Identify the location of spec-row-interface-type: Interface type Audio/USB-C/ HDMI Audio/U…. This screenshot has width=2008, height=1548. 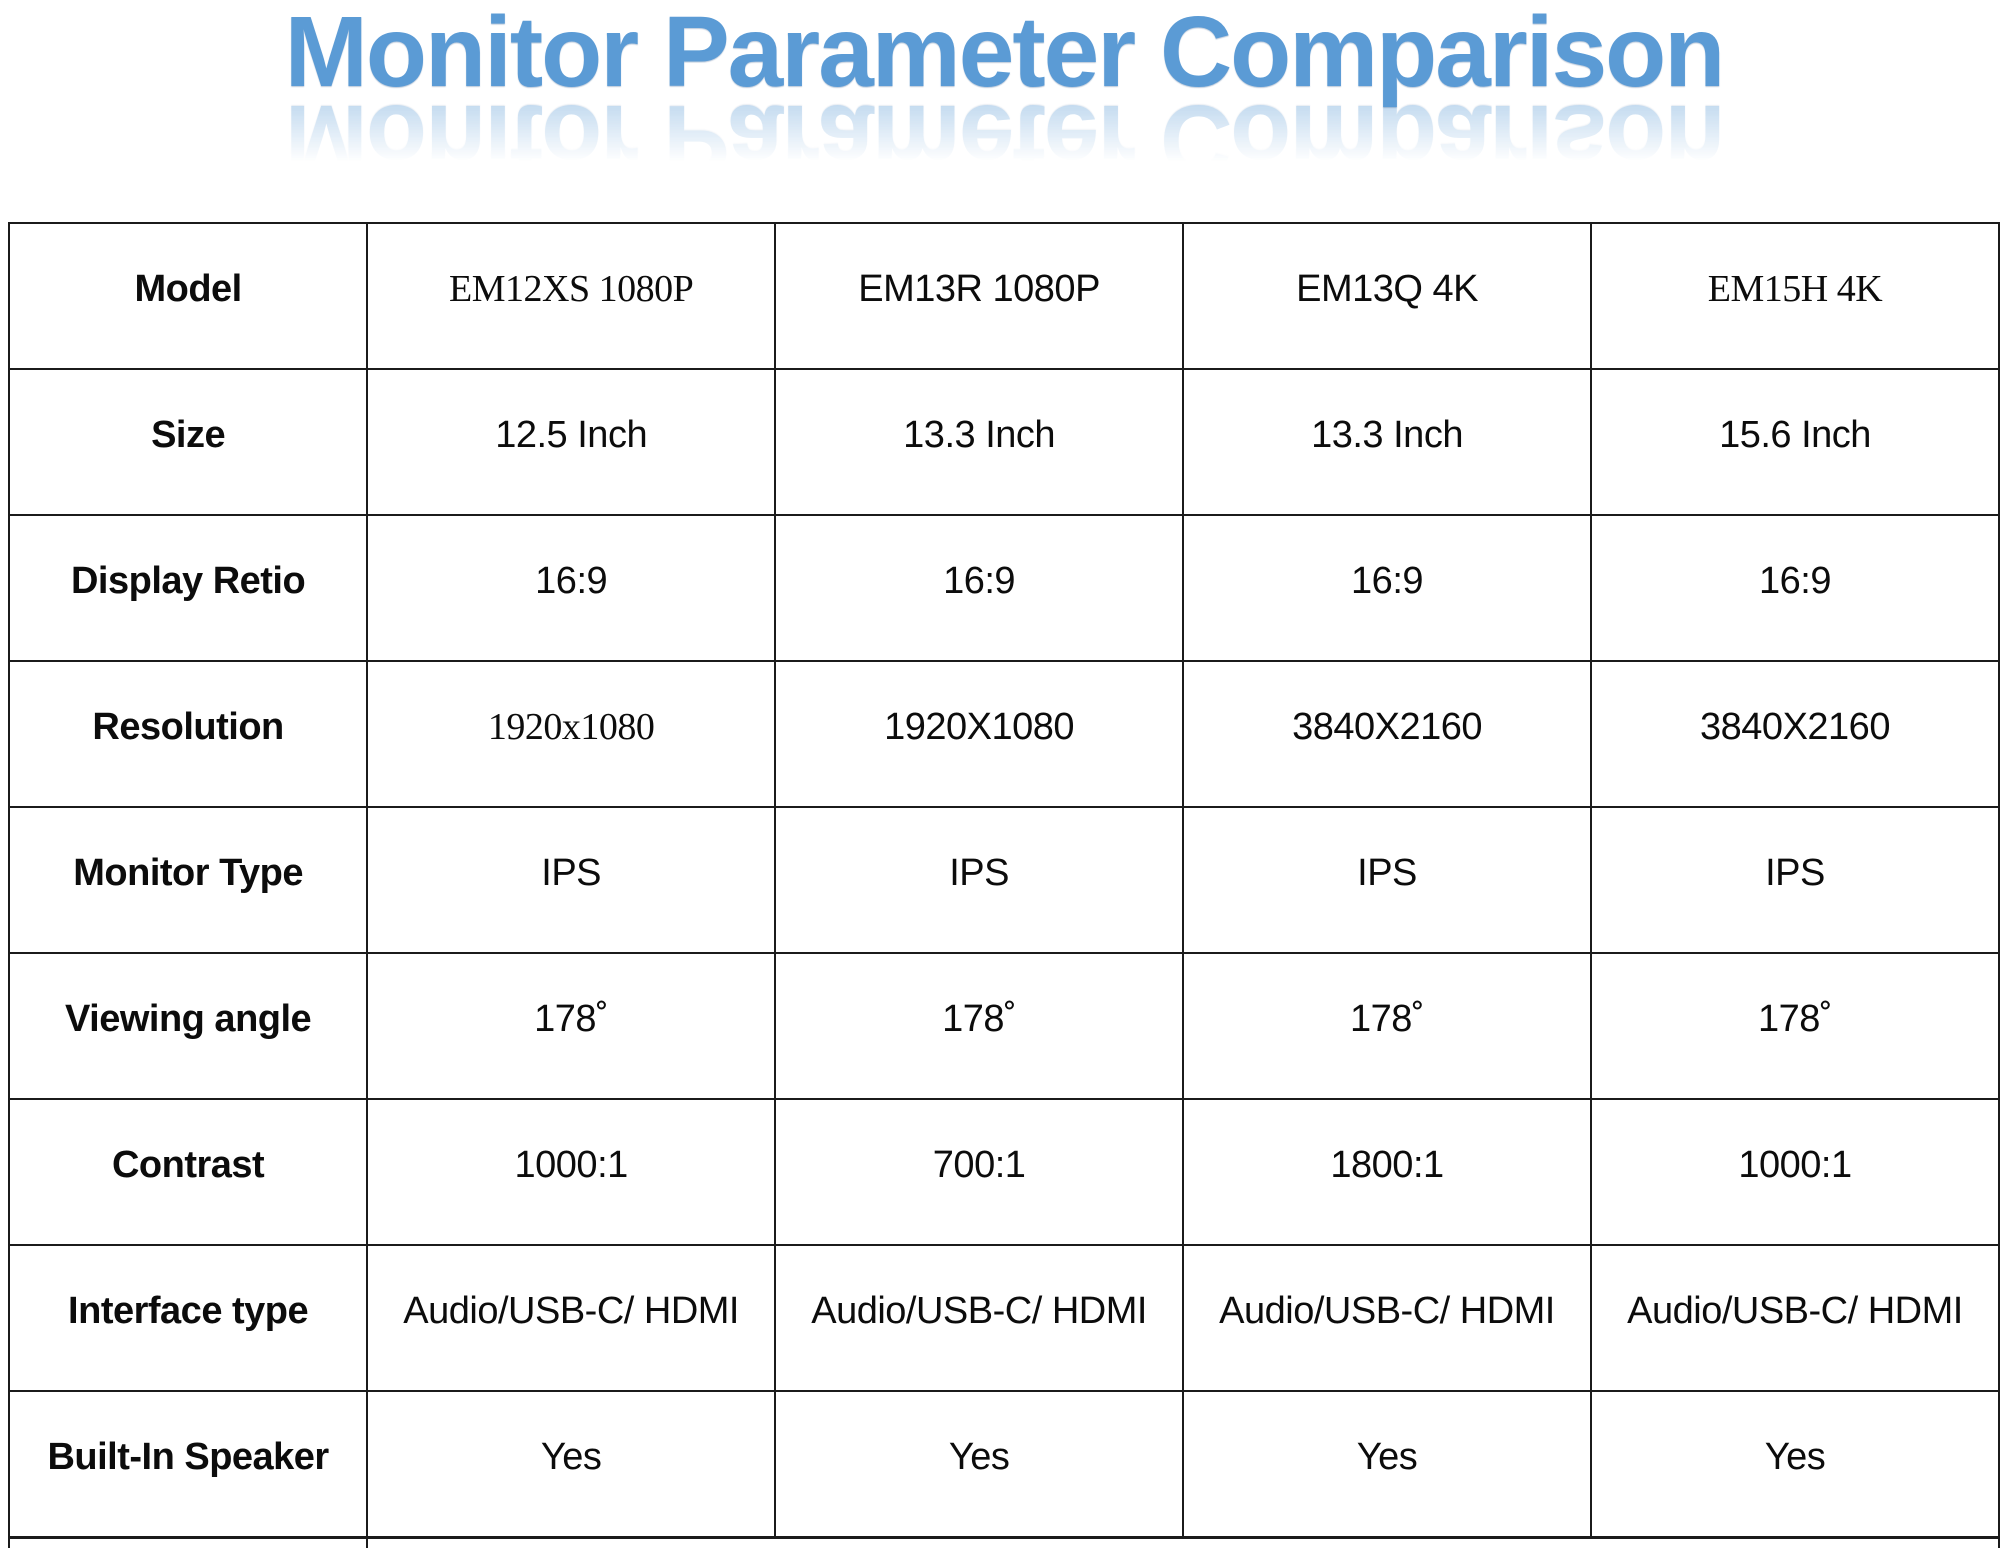
(1003, 1318).